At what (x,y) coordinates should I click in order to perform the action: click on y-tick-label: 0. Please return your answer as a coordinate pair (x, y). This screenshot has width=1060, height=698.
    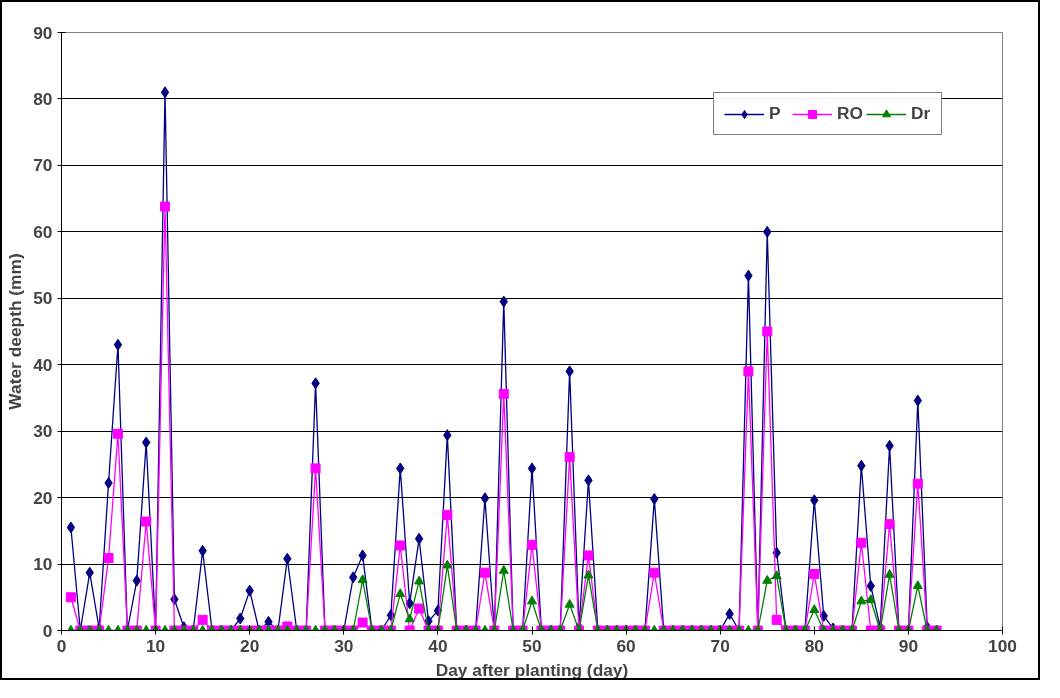
    Looking at the image, I should click on (47, 630).